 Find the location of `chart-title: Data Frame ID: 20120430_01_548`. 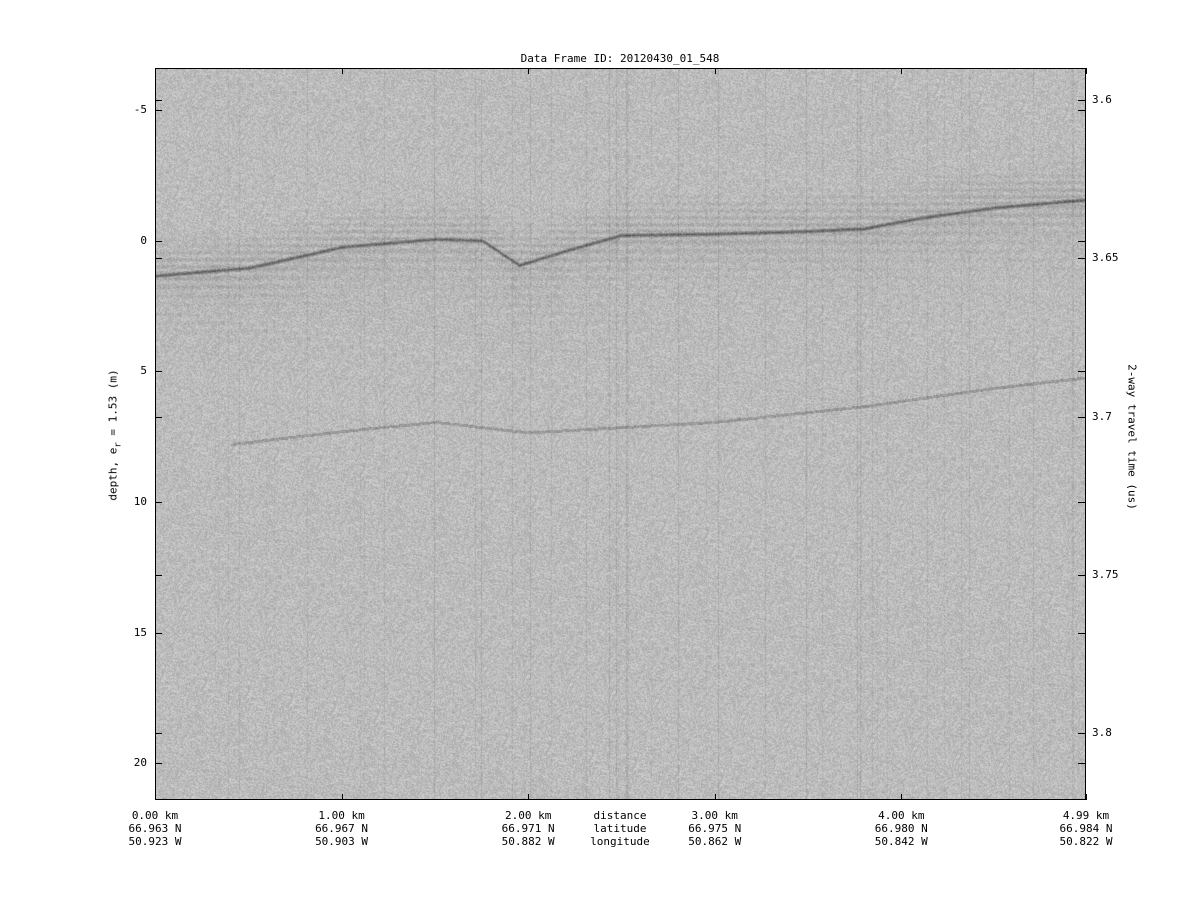

chart-title: Data Frame ID: 20120430_01_548 is located at coordinates (620, 58).